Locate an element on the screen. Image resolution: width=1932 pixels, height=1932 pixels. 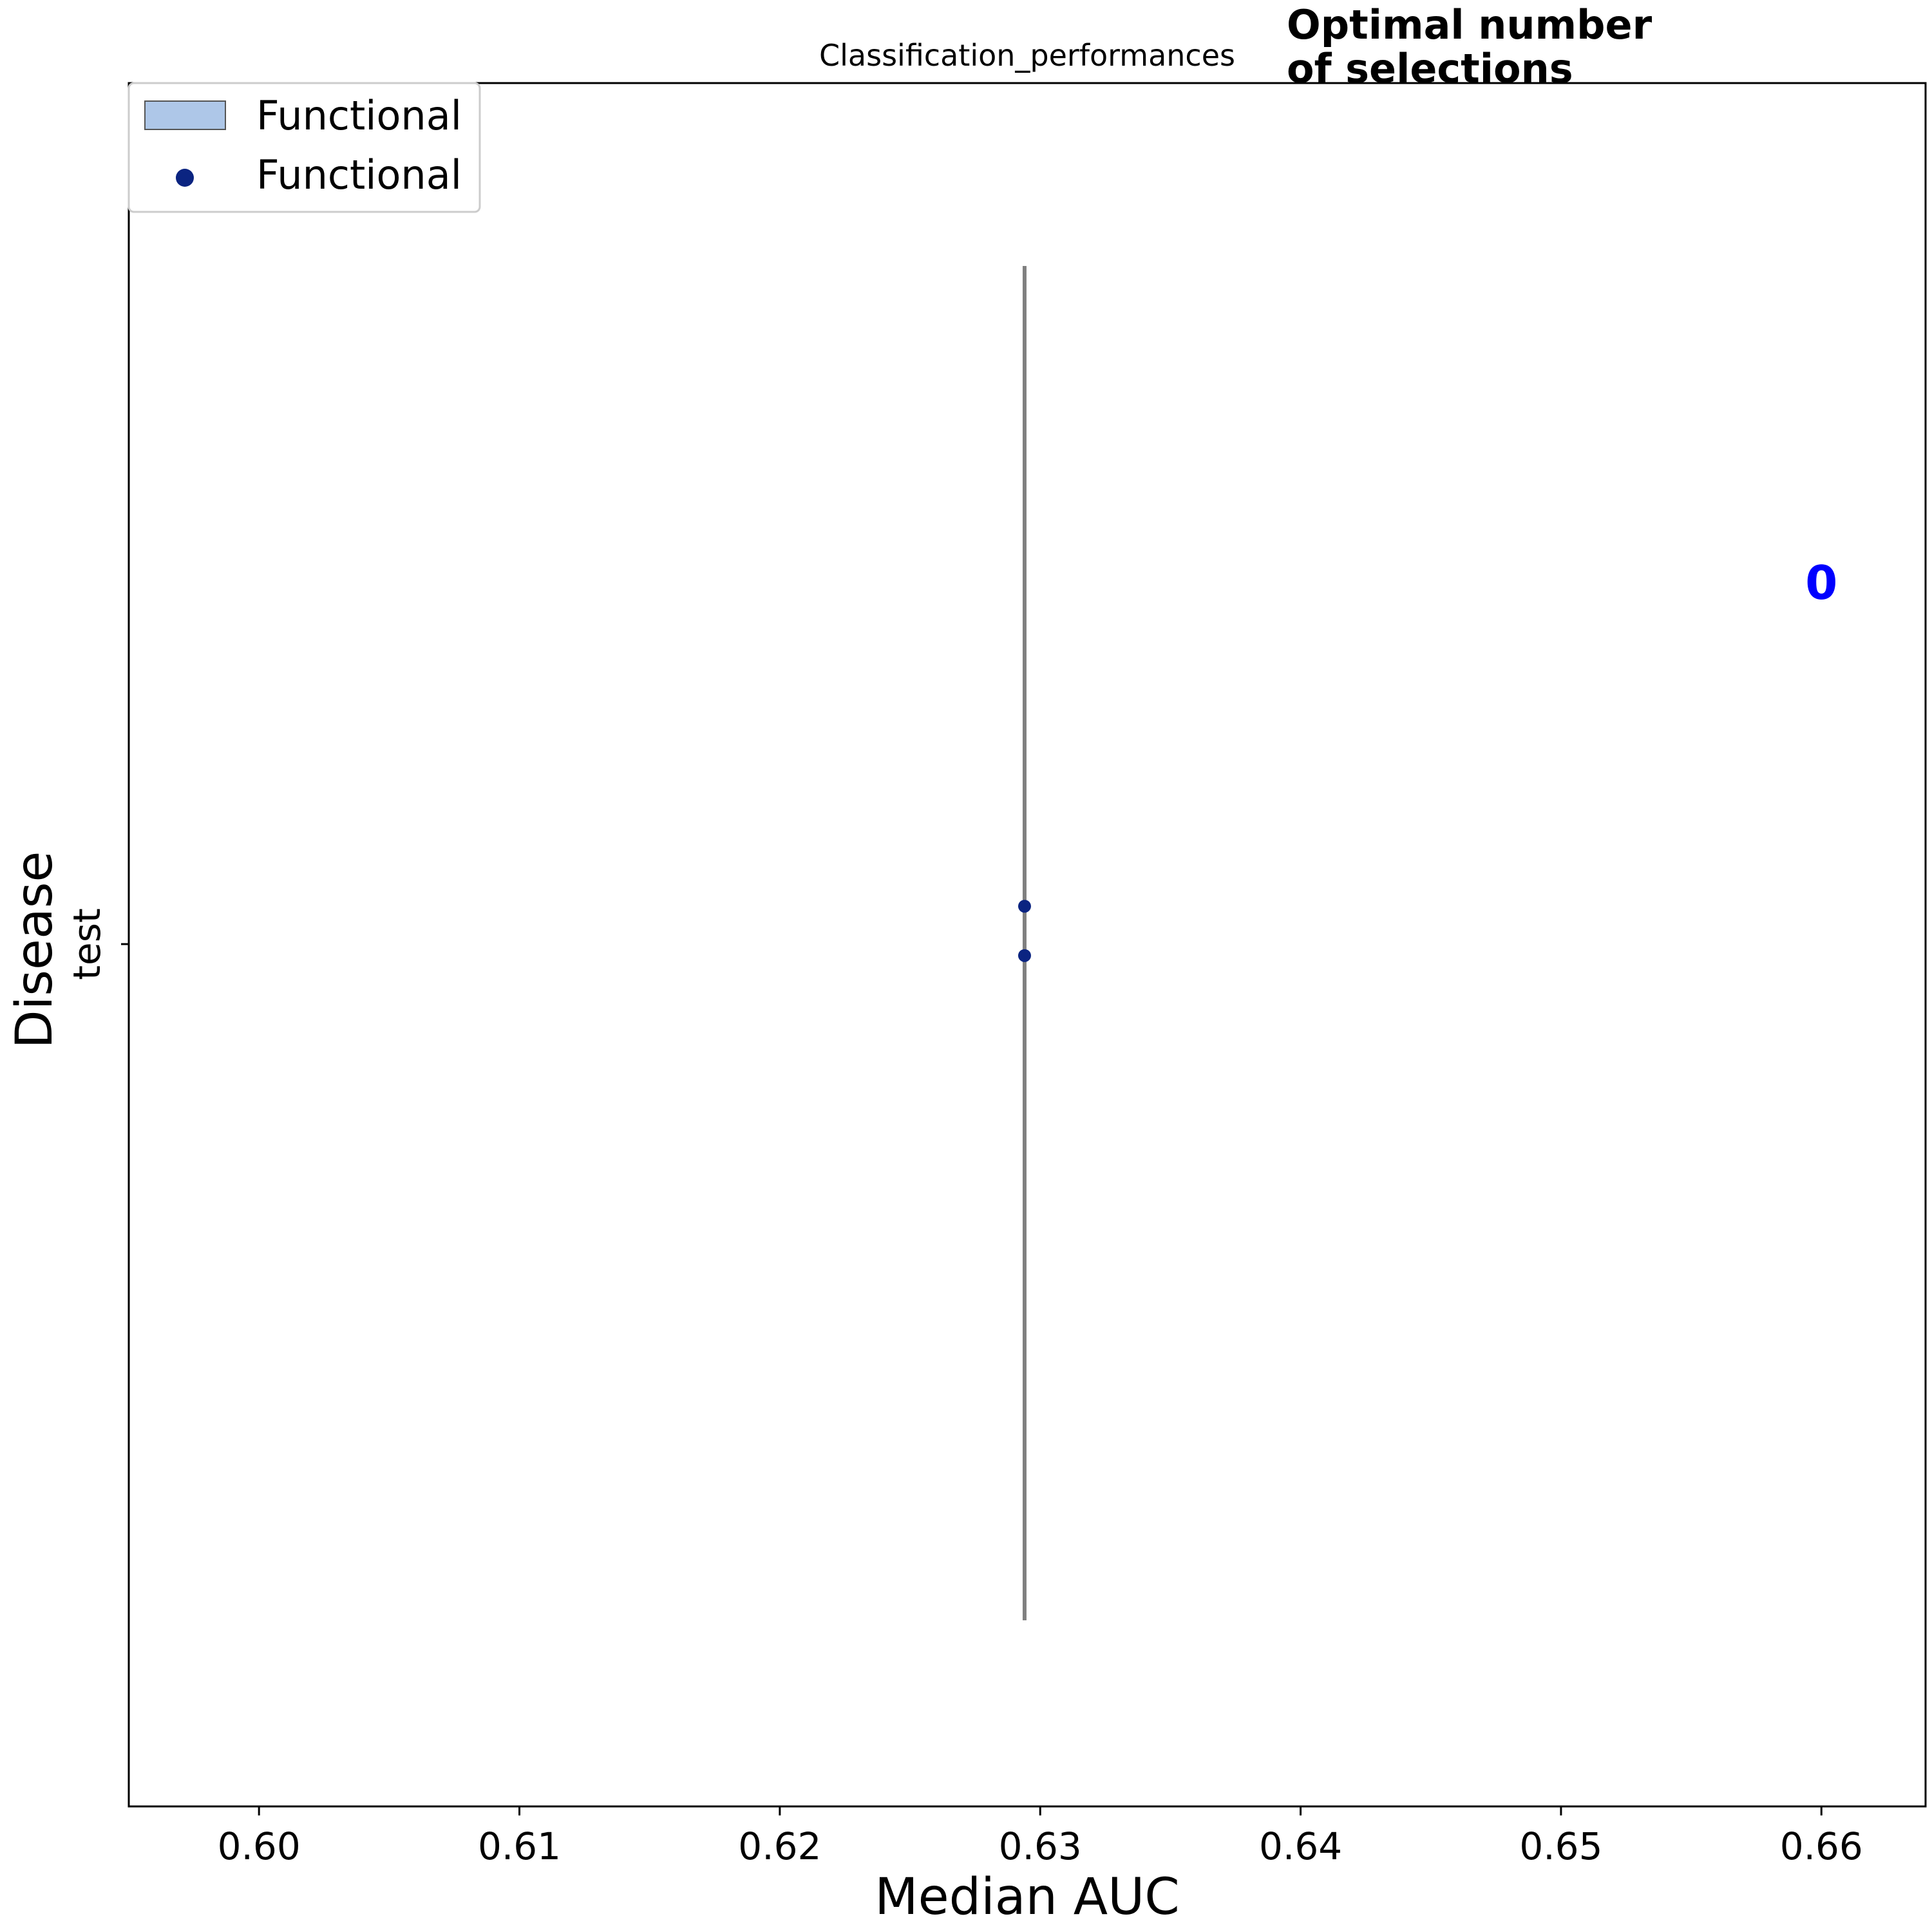
points-layer is located at coordinates (1025, 931).